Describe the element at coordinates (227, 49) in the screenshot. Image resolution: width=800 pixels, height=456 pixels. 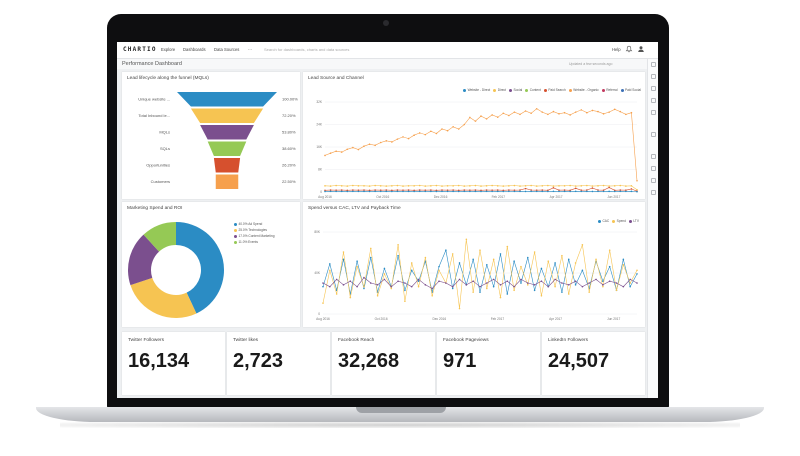
I see `nav-data-sources: Data Sources` at that location.